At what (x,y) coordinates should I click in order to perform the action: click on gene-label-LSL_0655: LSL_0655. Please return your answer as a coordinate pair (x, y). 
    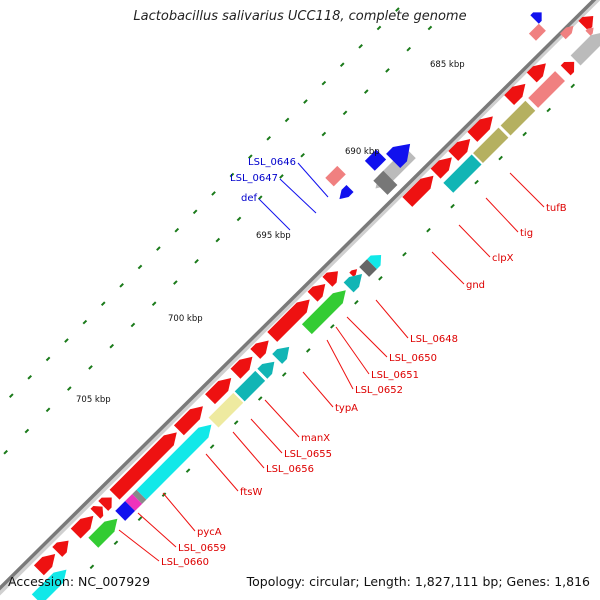
    Looking at the image, I should click on (308, 454).